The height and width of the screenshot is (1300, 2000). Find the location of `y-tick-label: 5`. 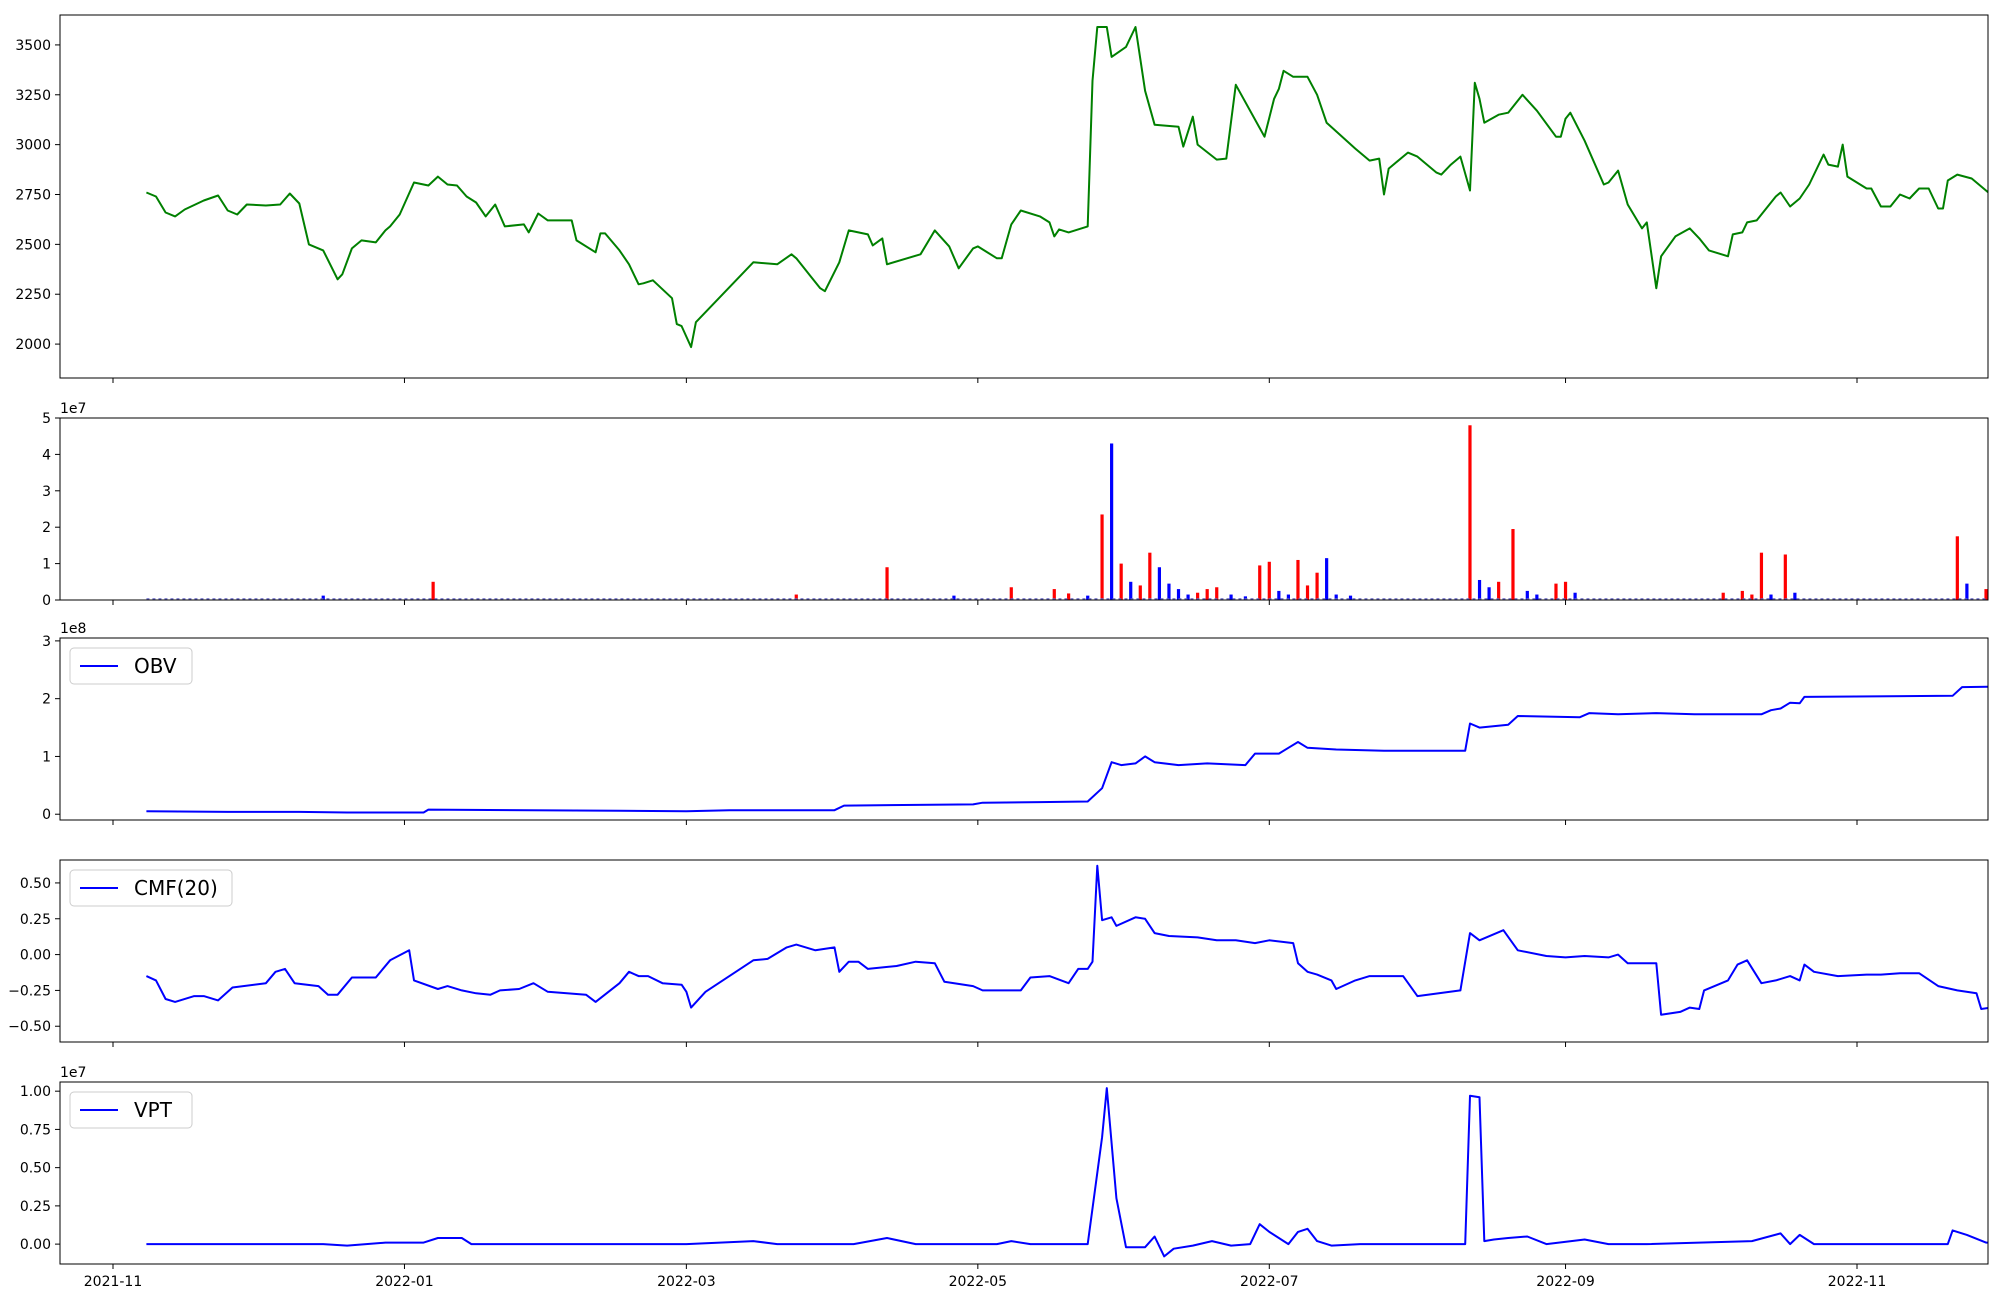

y-tick-label: 5 is located at coordinates (46, 419).